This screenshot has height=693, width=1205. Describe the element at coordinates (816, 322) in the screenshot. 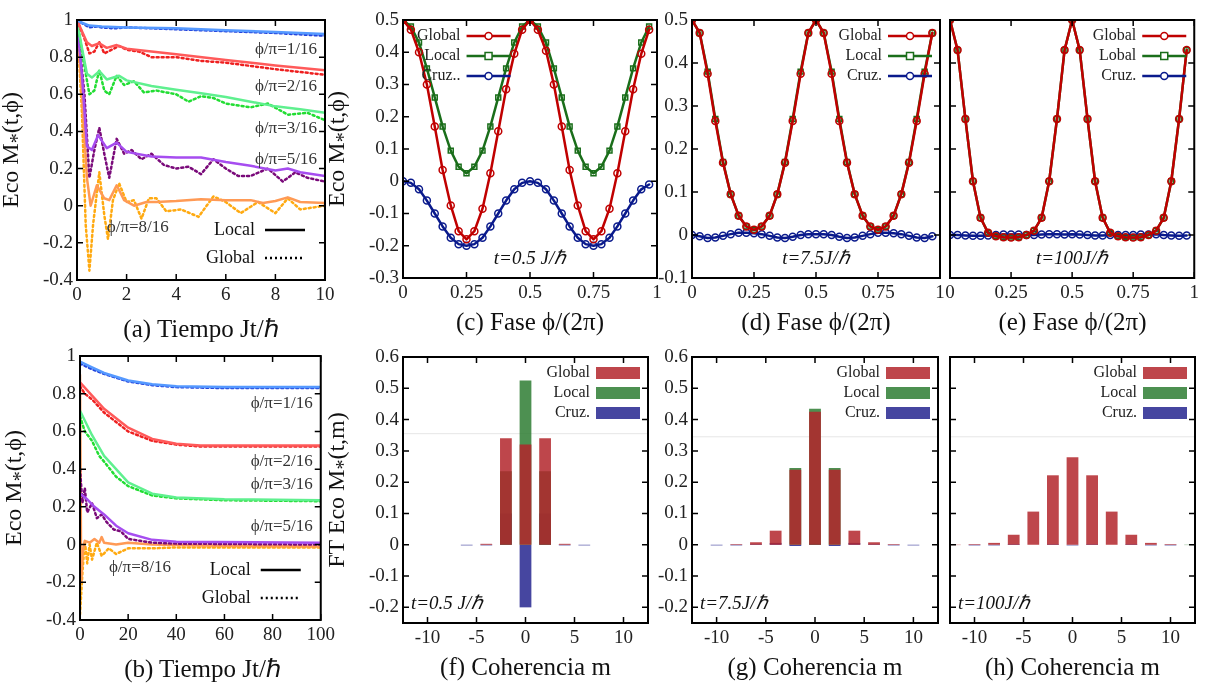

I see `x-axis-title: (d) Fase ϕ/(2π)` at that location.